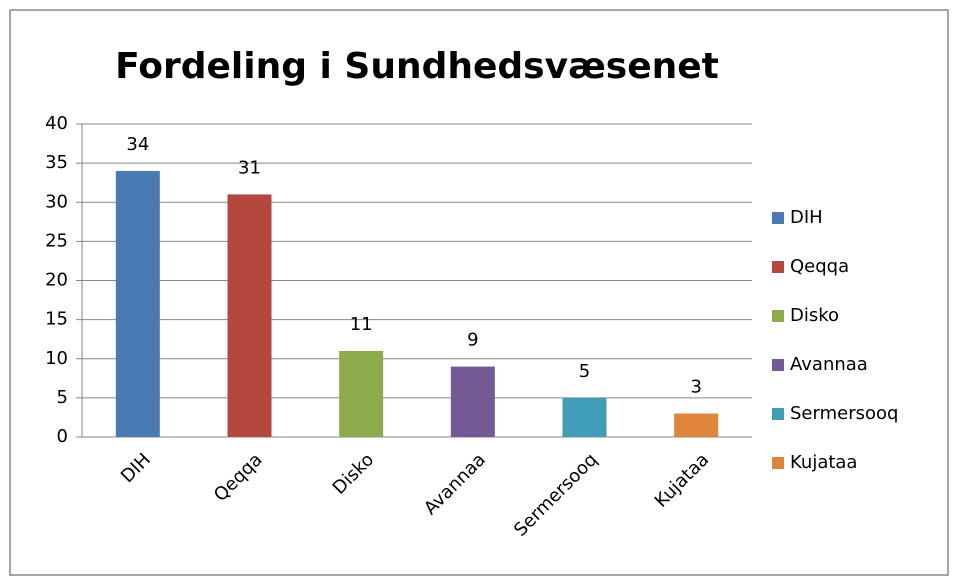 Image resolution: width=959 pixels, height=581 pixels. What do you see at coordinates (584, 371) in the screenshot?
I see `data-label: 5` at bounding box center [584, 371].